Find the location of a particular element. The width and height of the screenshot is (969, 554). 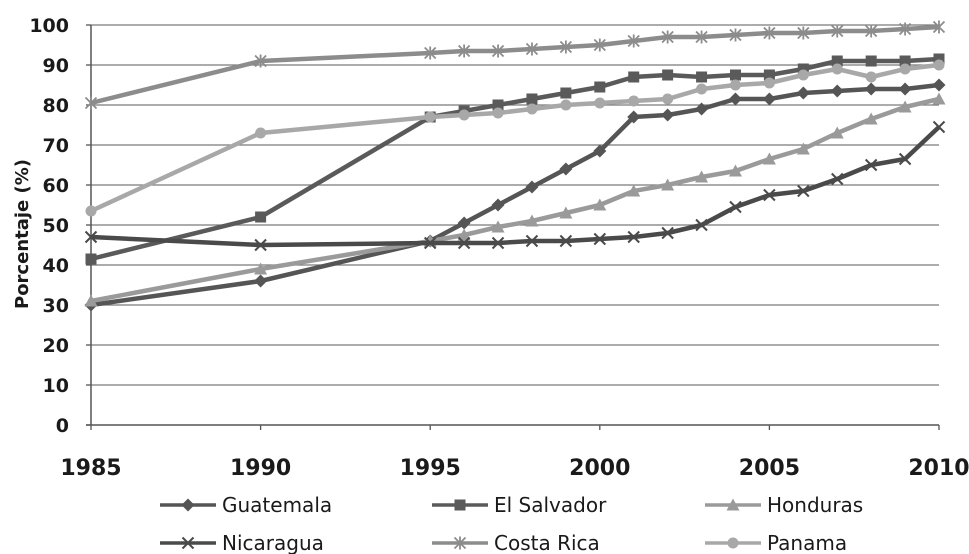

legend-item: Nicaragua is located at coordinates (242, 542).